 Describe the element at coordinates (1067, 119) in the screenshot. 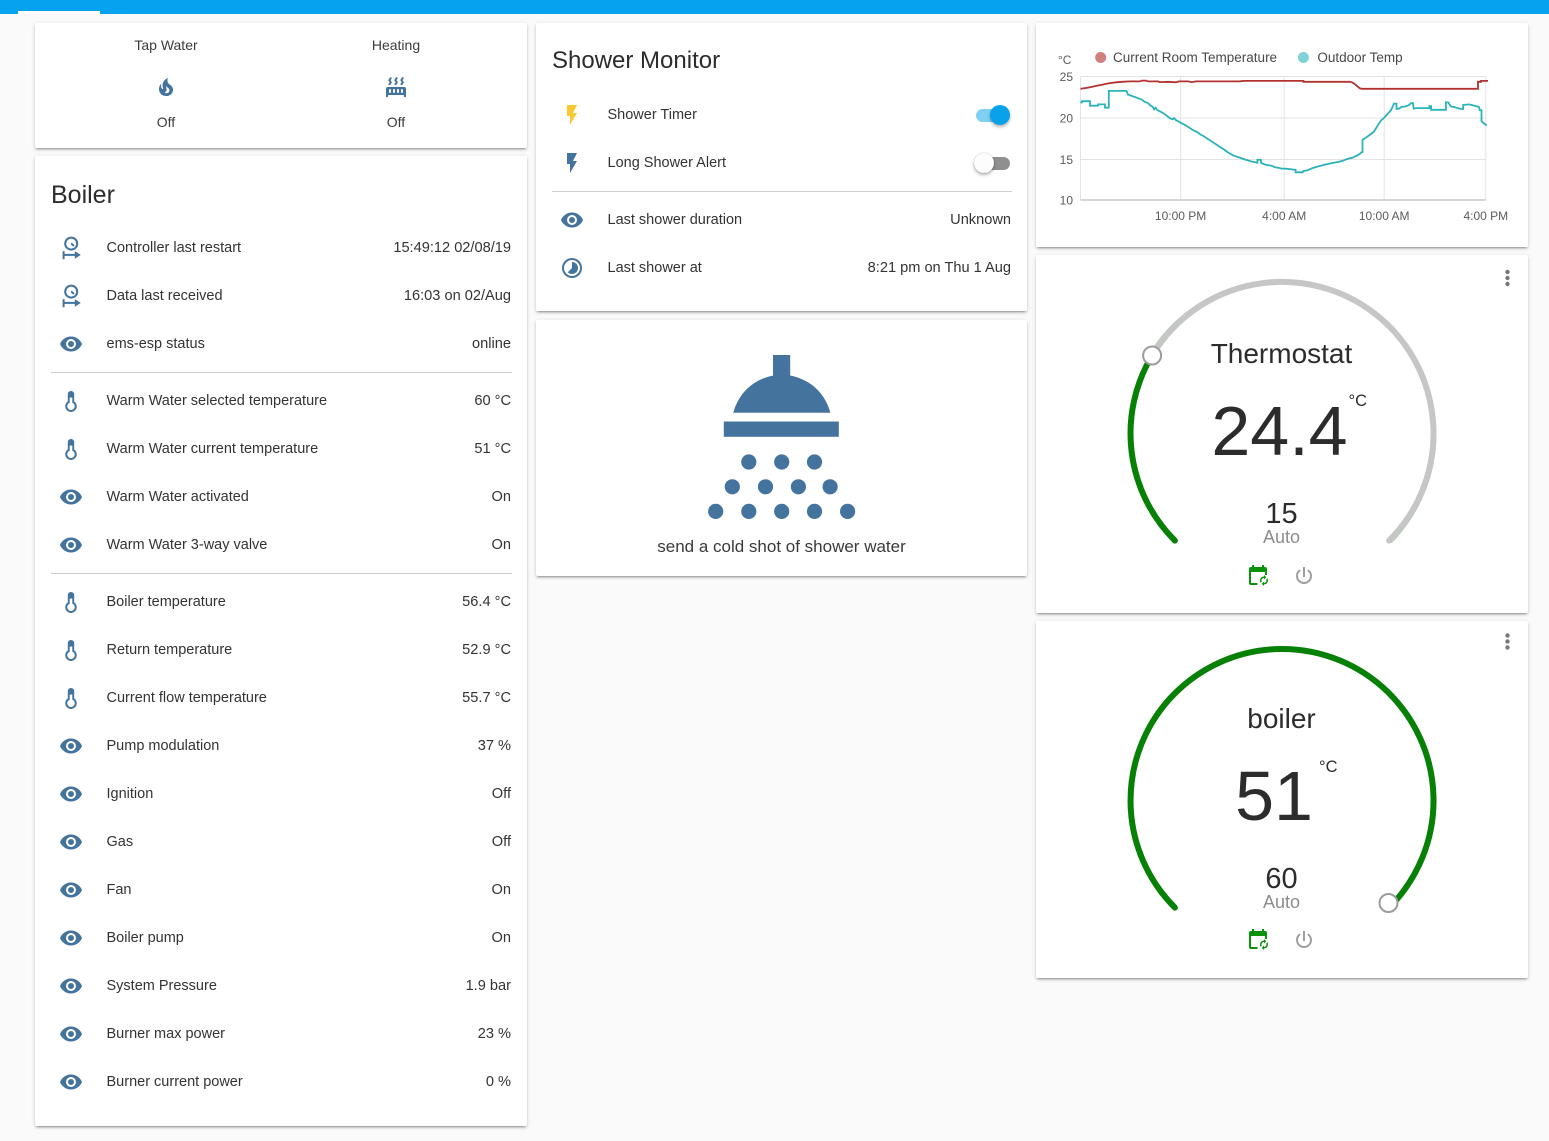

I see `svg-text: 20` at that location.